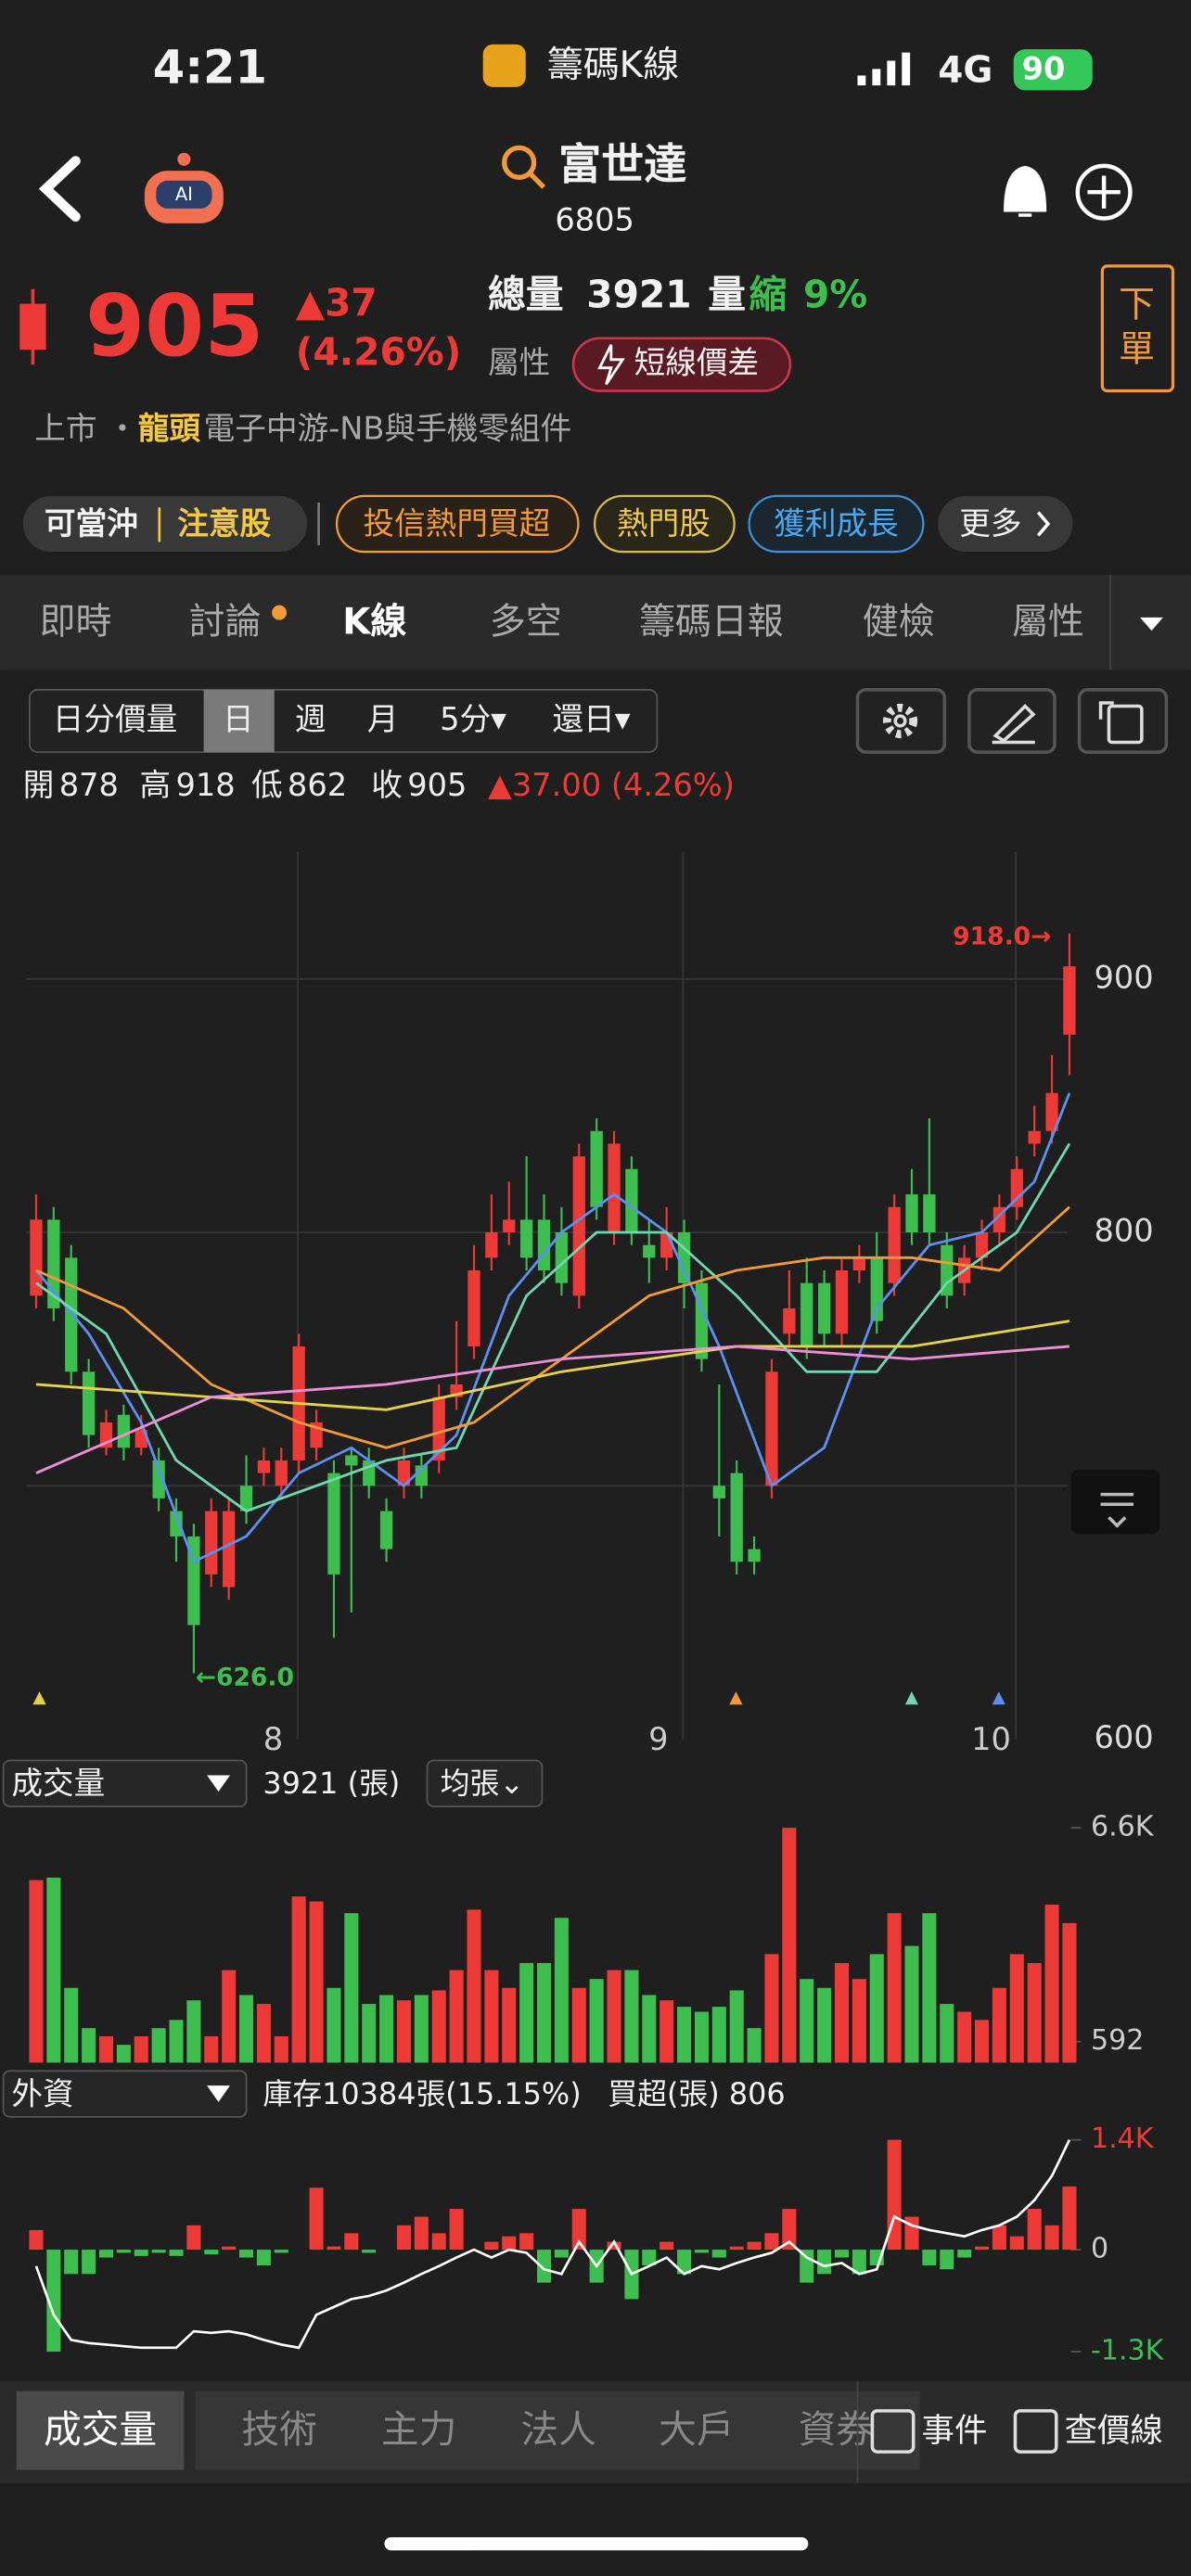 The height and width of the screenshot is (2576, 1191). Describe the element at coordinates (115, 719) in the screenshot. I see `period-option: 日分價量` at that location.